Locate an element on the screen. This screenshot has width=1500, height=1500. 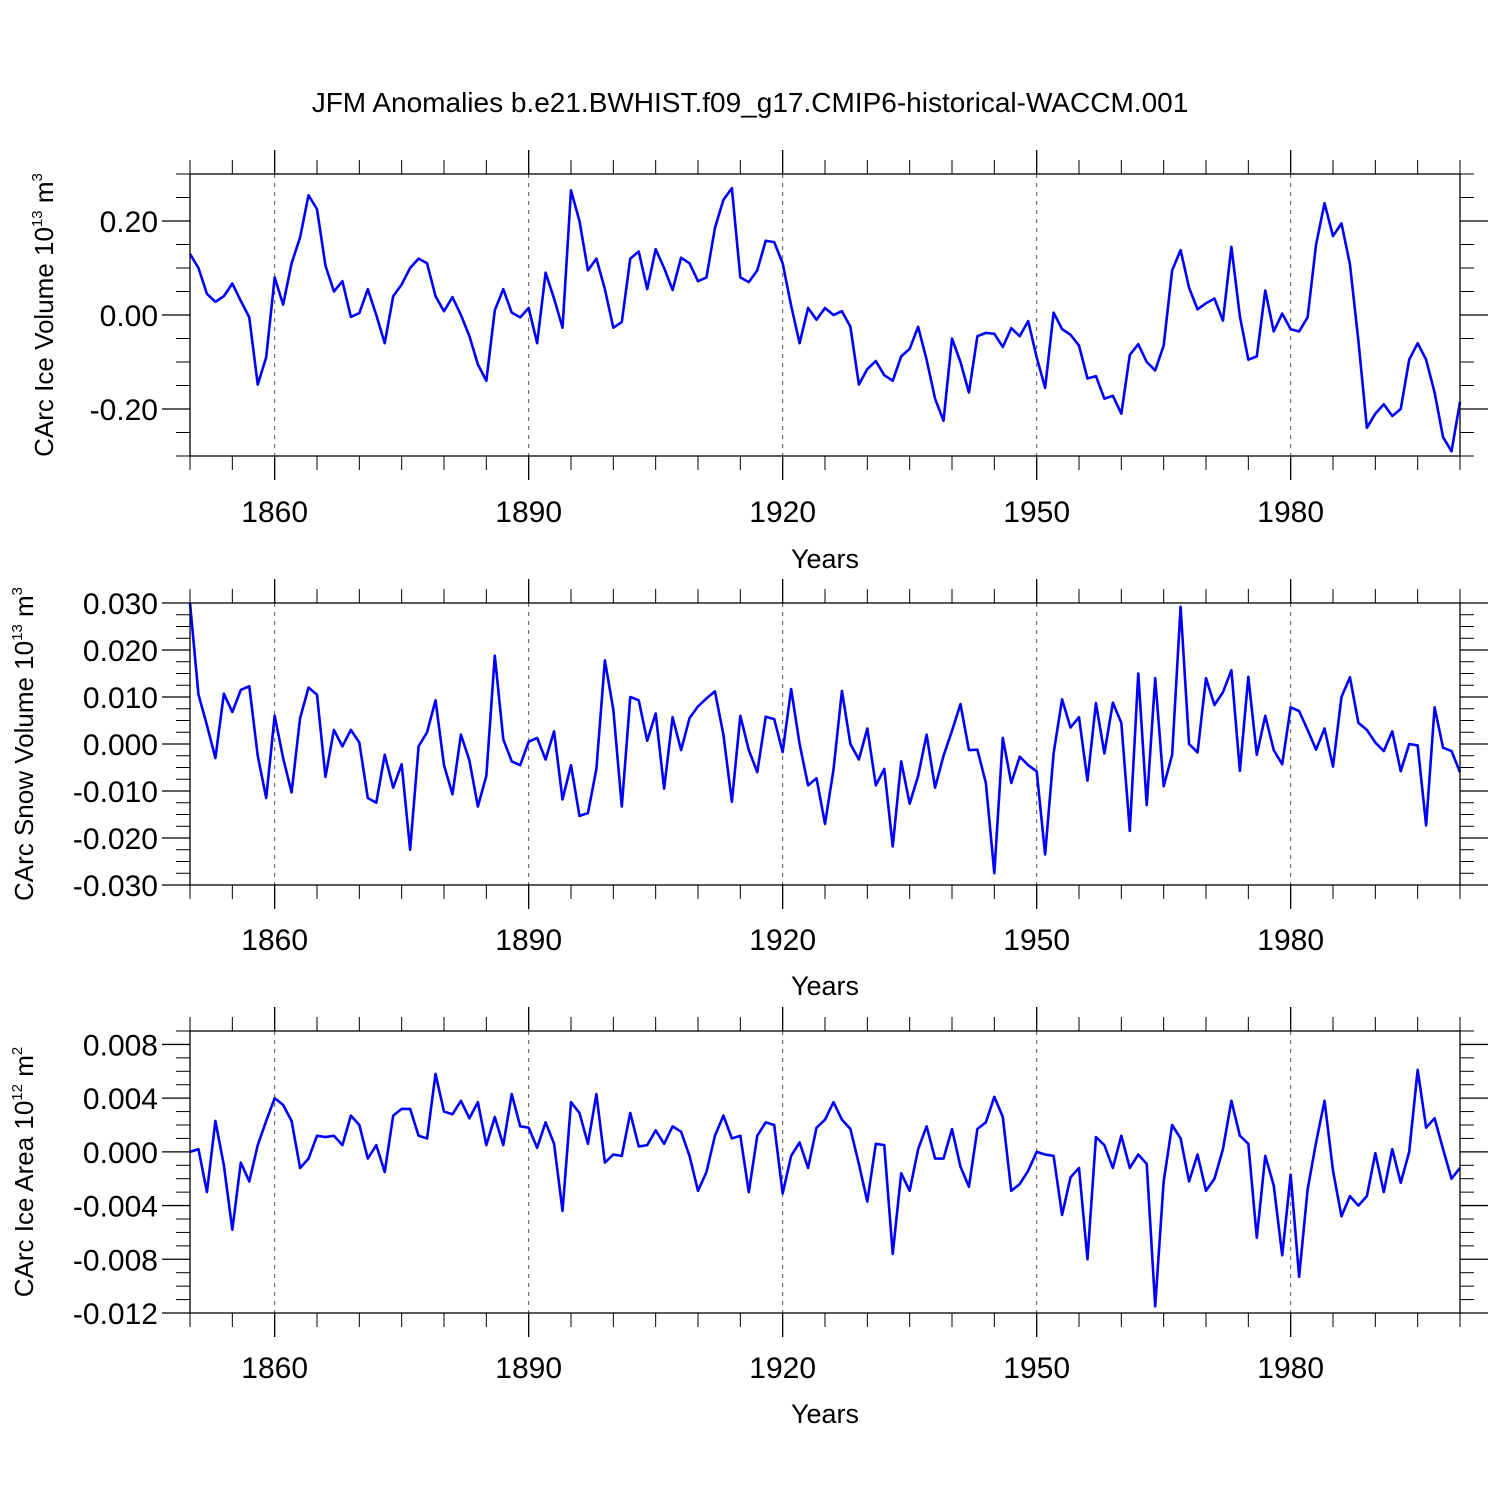
y-tick-label-0.20: 0.20 is located at coordinates (129, 222).